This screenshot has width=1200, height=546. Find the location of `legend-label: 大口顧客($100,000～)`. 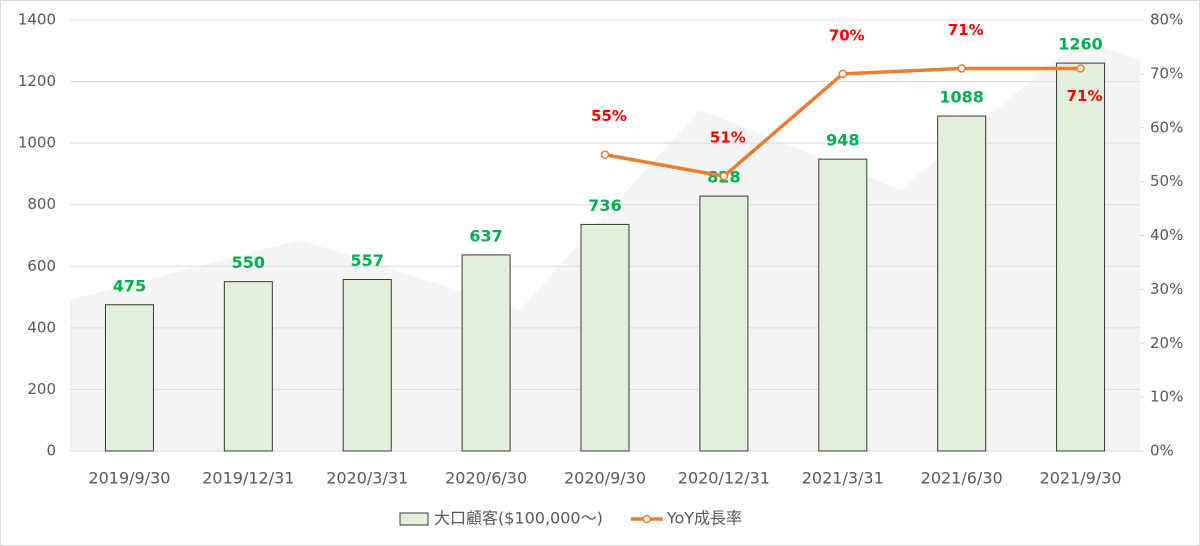

legend-label: 大口顧客($100,000～) is located at coordinates (518, 518).